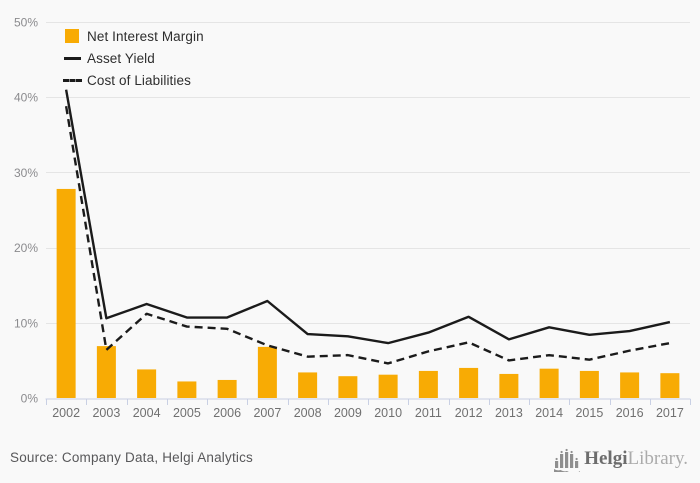 This screenshot has width=700, height=483. What do you see at coordinates (30, 399) in the screenshot?
I see `svg-text: 0%` at bounding box center [30, 399].